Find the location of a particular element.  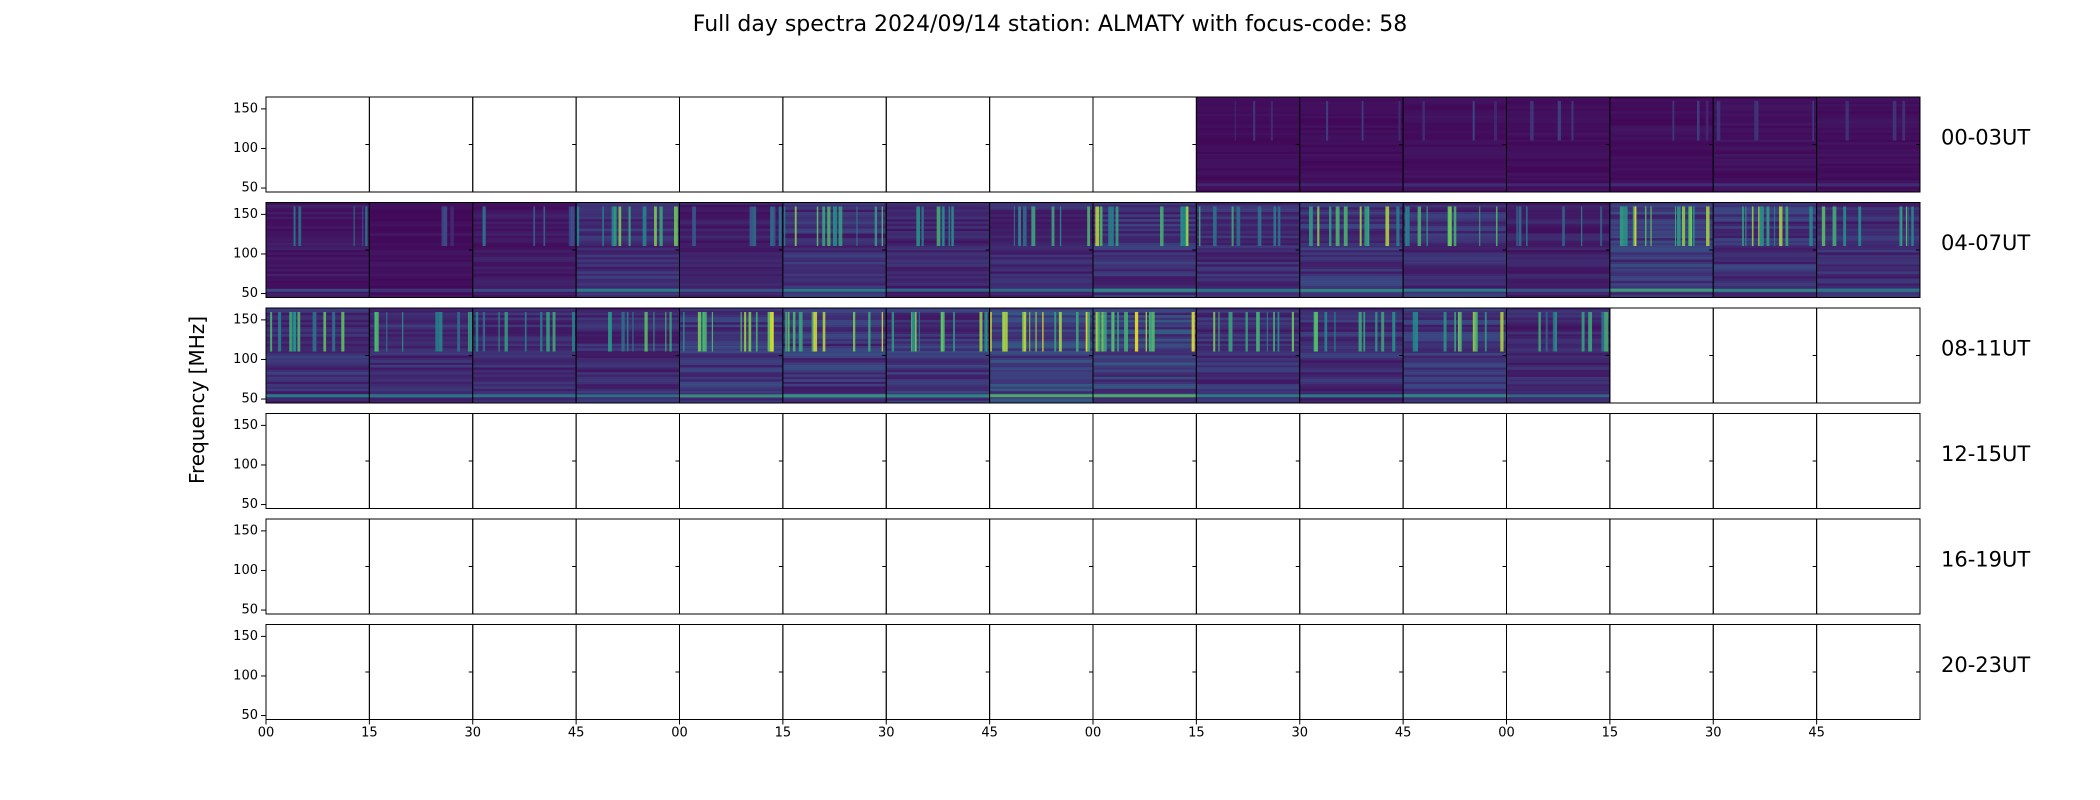

spectrum-panel is located at coordinates (1455, 250).